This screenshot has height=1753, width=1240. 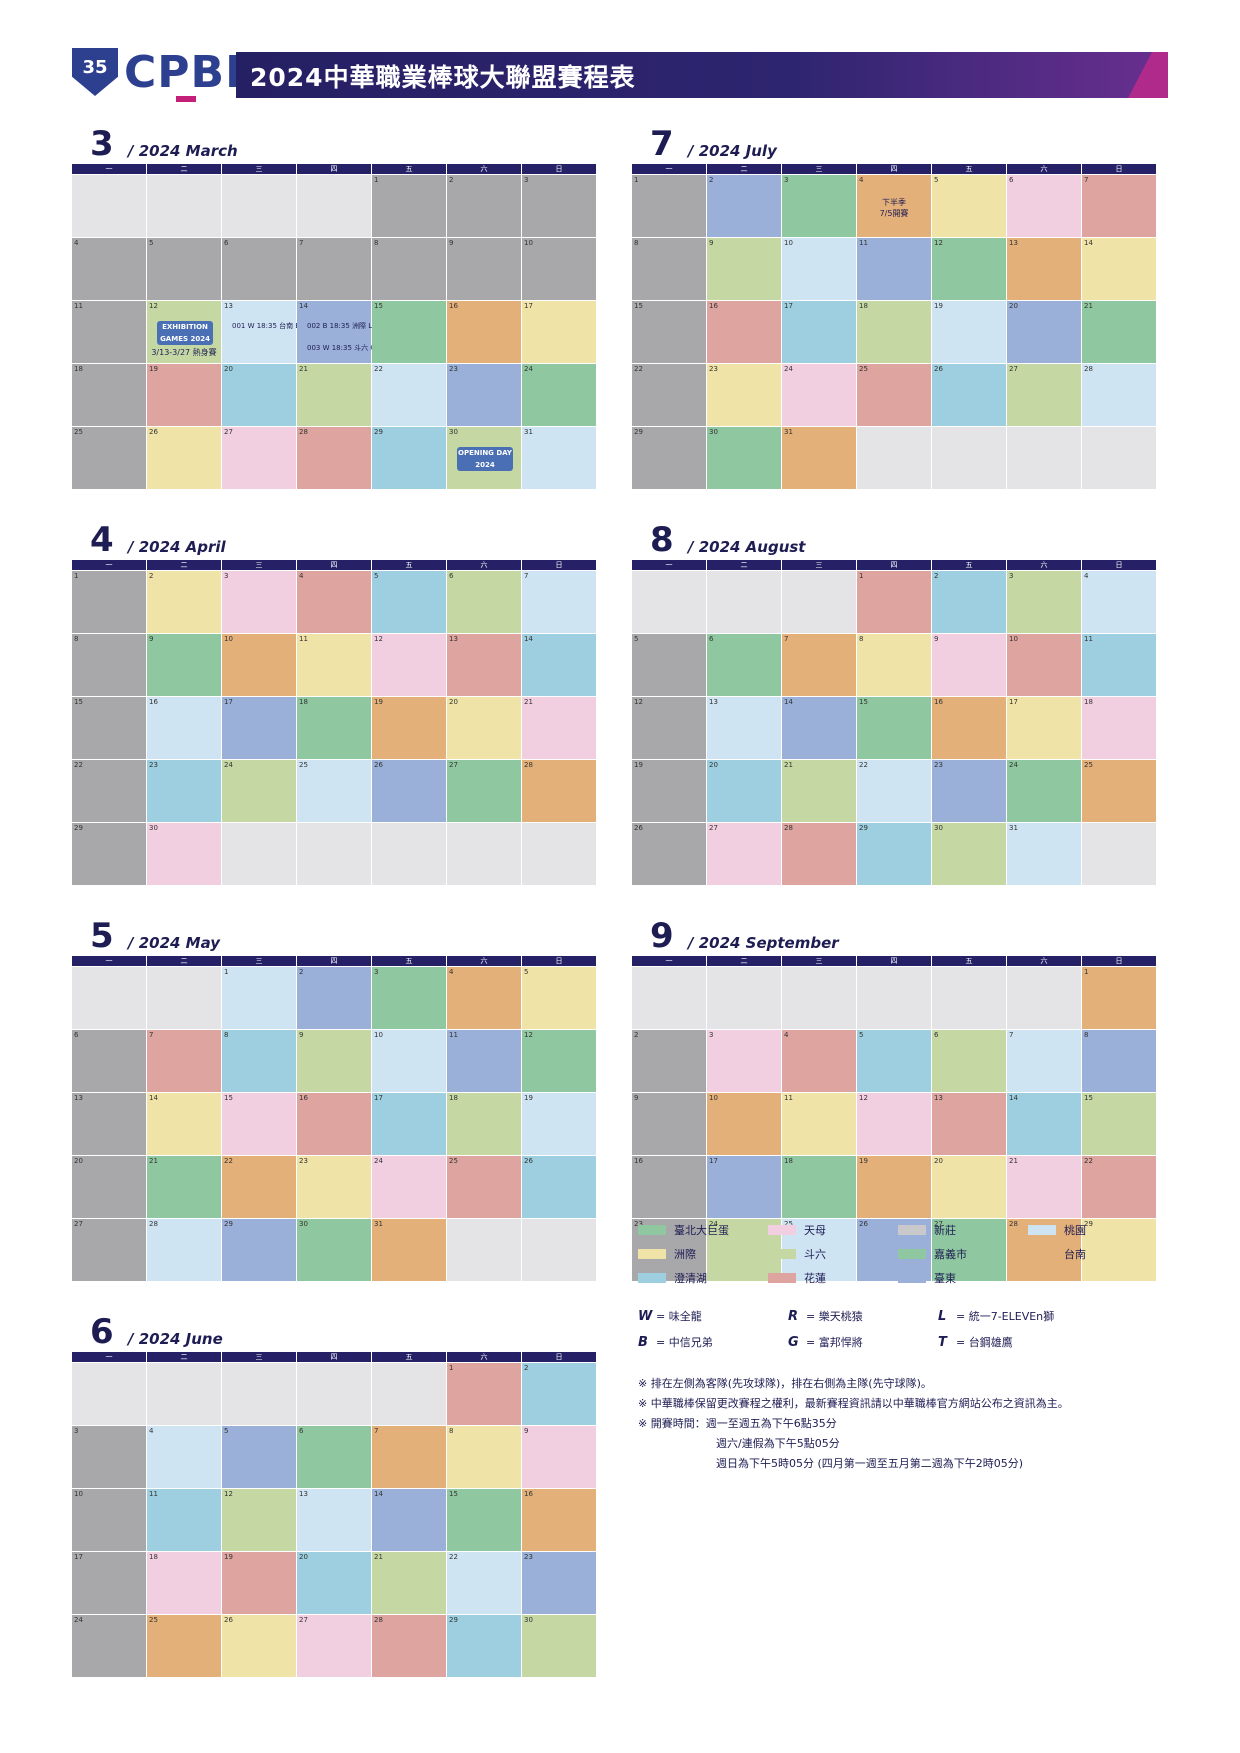 I want to click on venue-legend-item: 天母, so click(x=833, y=1230).